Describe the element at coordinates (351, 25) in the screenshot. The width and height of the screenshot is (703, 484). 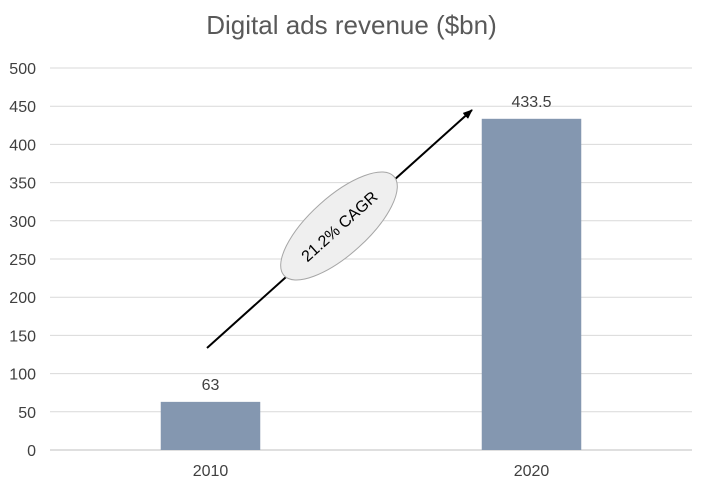
I see `chart-title: Digital ads revenue ($bn)` at that location.